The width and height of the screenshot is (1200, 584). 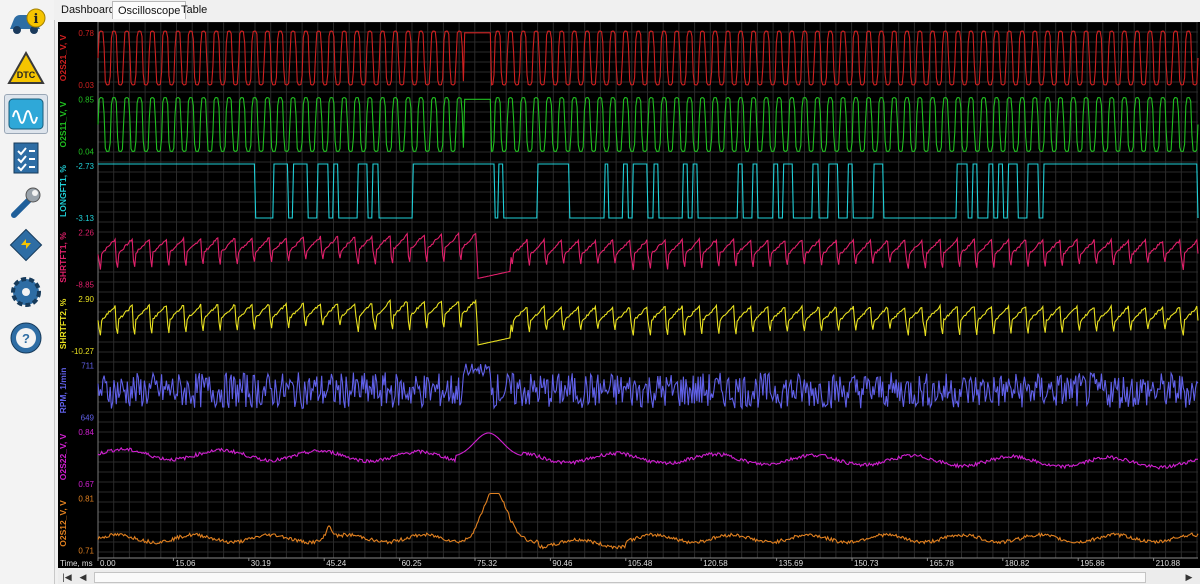 What do you see at coordinates (63, 257) in the screenshot?
I see `channel-name-label: SHRTFT1, %` at bounding box center [63, 257].